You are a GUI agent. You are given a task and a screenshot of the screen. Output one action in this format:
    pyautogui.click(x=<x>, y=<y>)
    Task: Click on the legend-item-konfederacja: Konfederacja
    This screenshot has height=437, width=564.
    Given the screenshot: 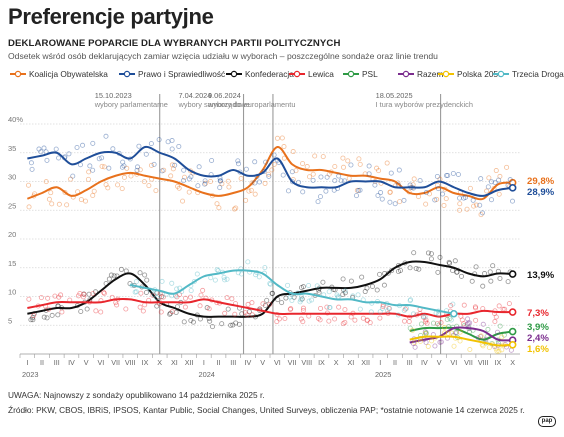 What is the action you would take?
    pyautogui.click(x=260, y=74)
    